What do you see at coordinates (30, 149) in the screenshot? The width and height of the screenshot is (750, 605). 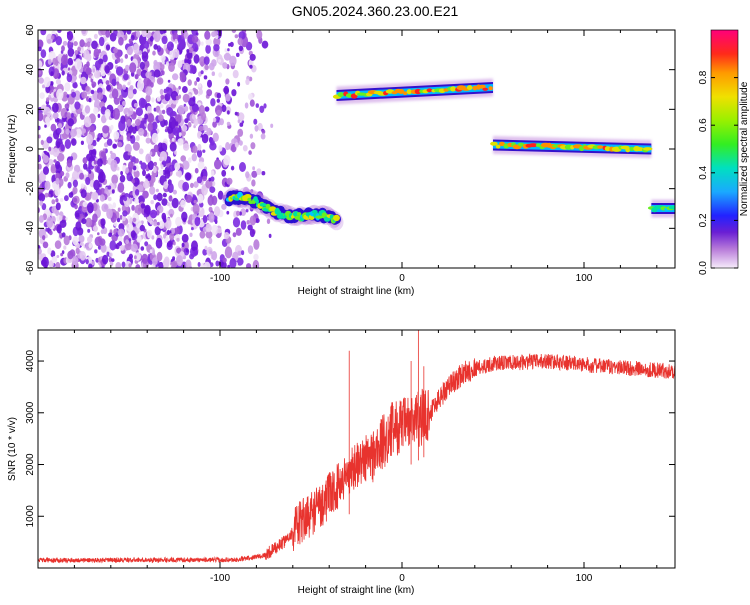 I see `y-tick-label: 0` at bounding box center [30, 149].